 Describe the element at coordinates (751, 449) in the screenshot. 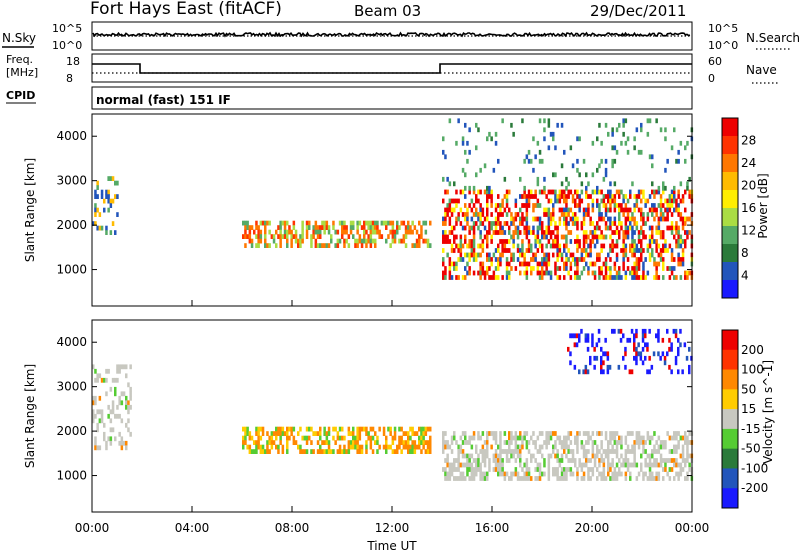

I see `colorbar-tick-label: -50` at that location.